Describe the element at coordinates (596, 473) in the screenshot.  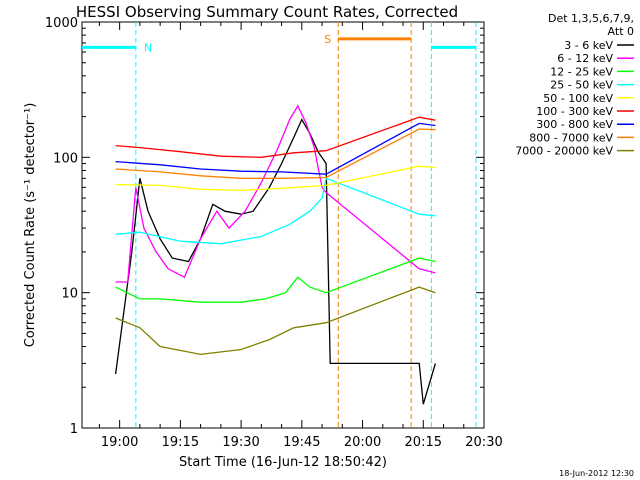
I see `timestamp-footer: 18-Jun-2012 12:30` at that location.